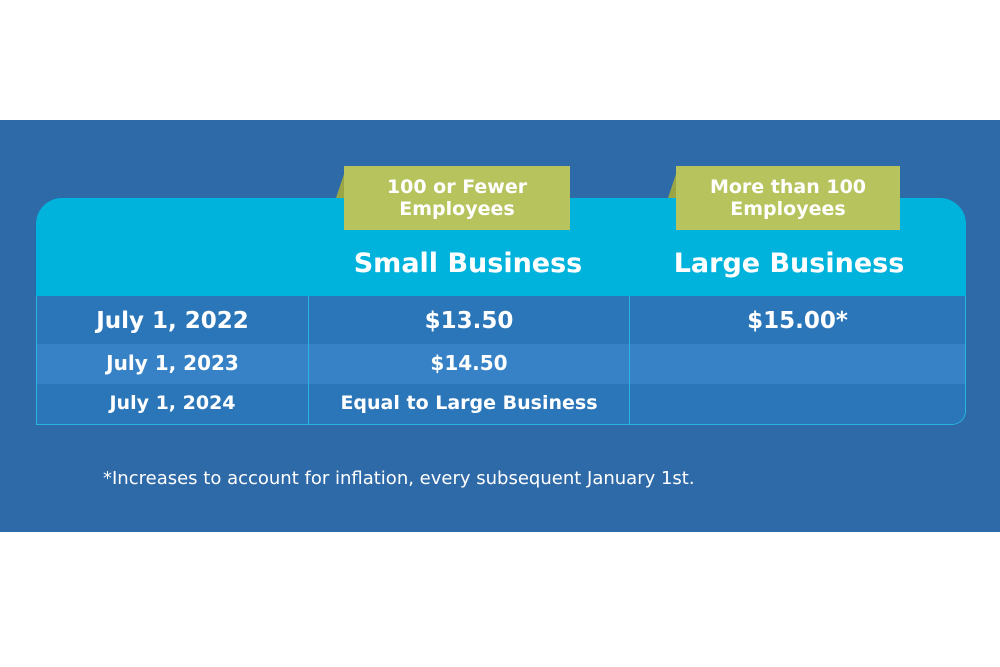 The width and height of the screenshot is (1000, 667). Describe the element at coordinates (788, 187) in the screenshot. I see `tag-line: More than 100` at that location.